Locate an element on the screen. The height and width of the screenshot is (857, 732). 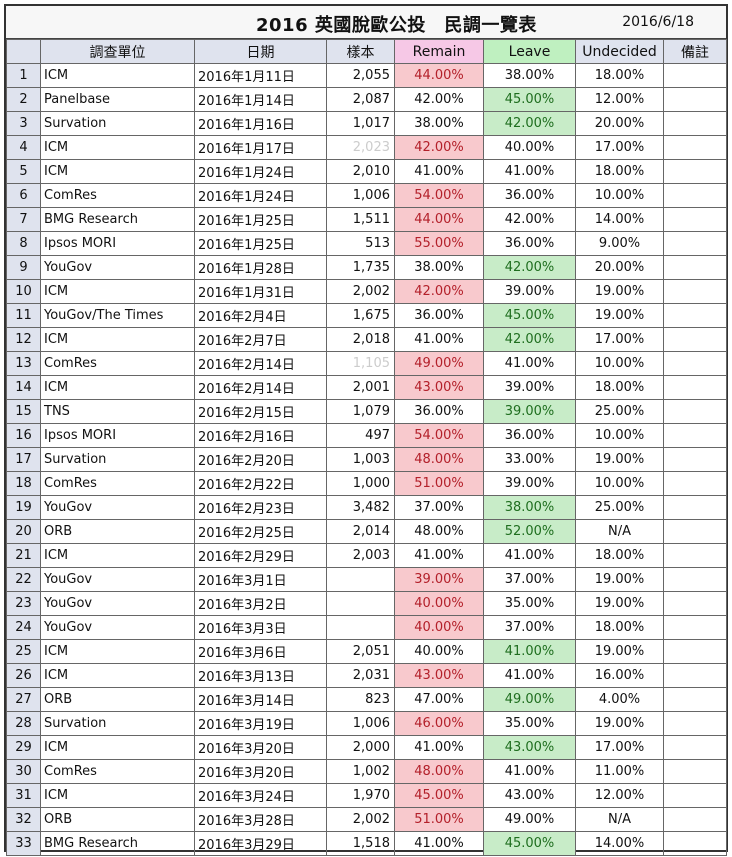
leave-cell: 43.00% is located at coordinates (529, 795).